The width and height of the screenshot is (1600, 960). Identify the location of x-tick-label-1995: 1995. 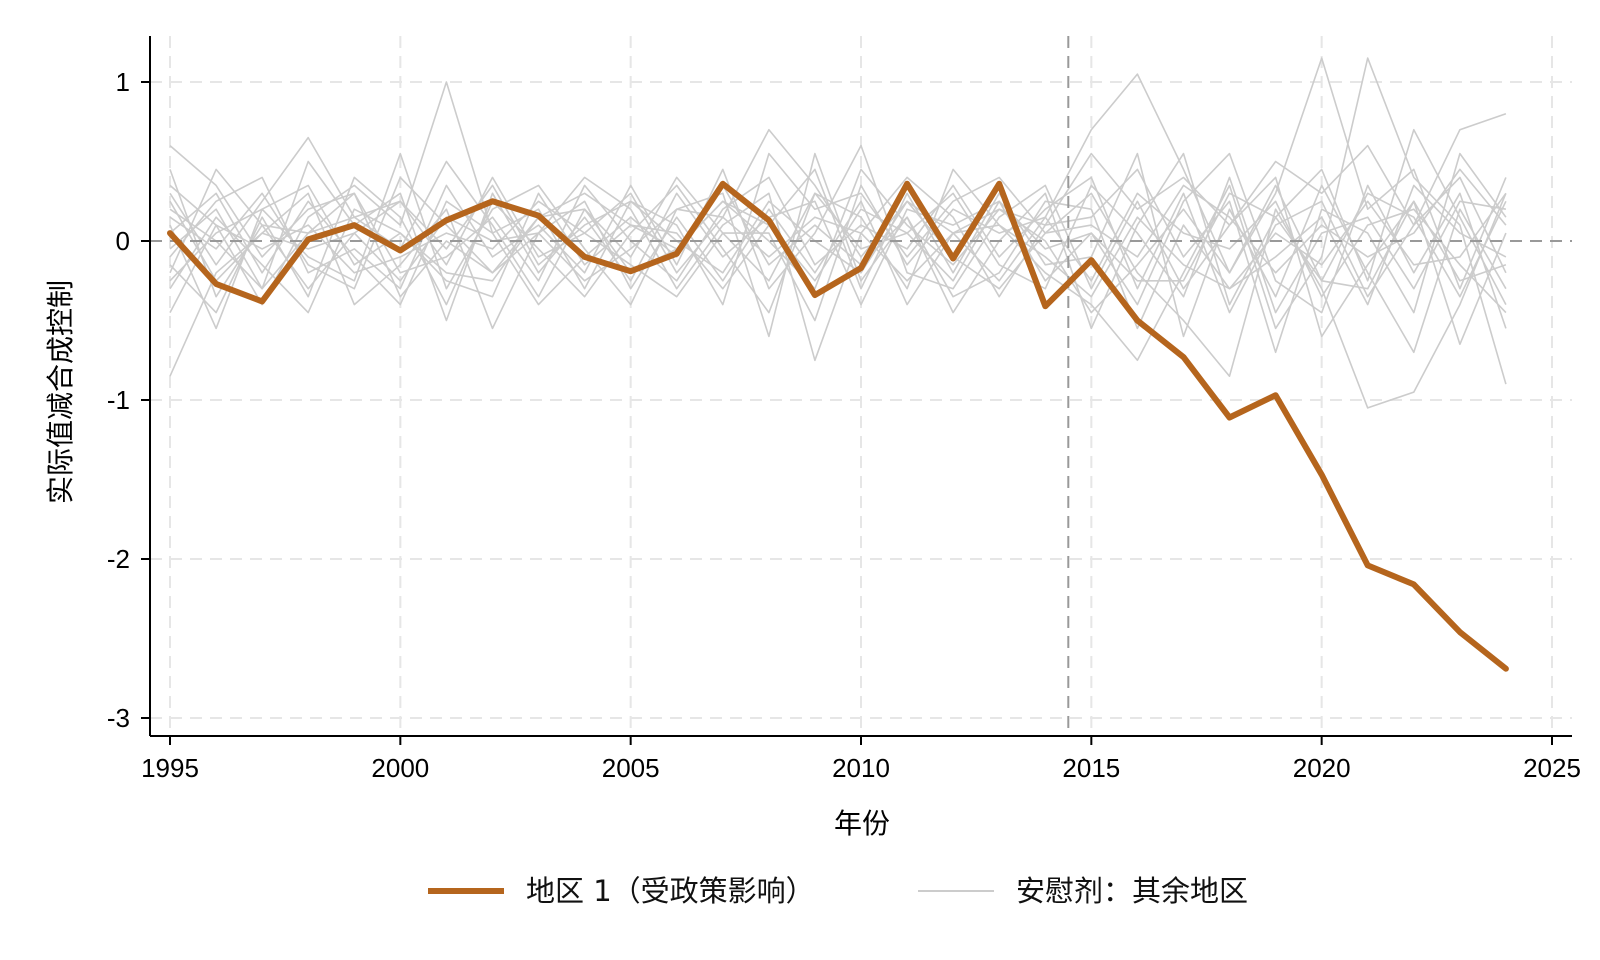
(170, 768).